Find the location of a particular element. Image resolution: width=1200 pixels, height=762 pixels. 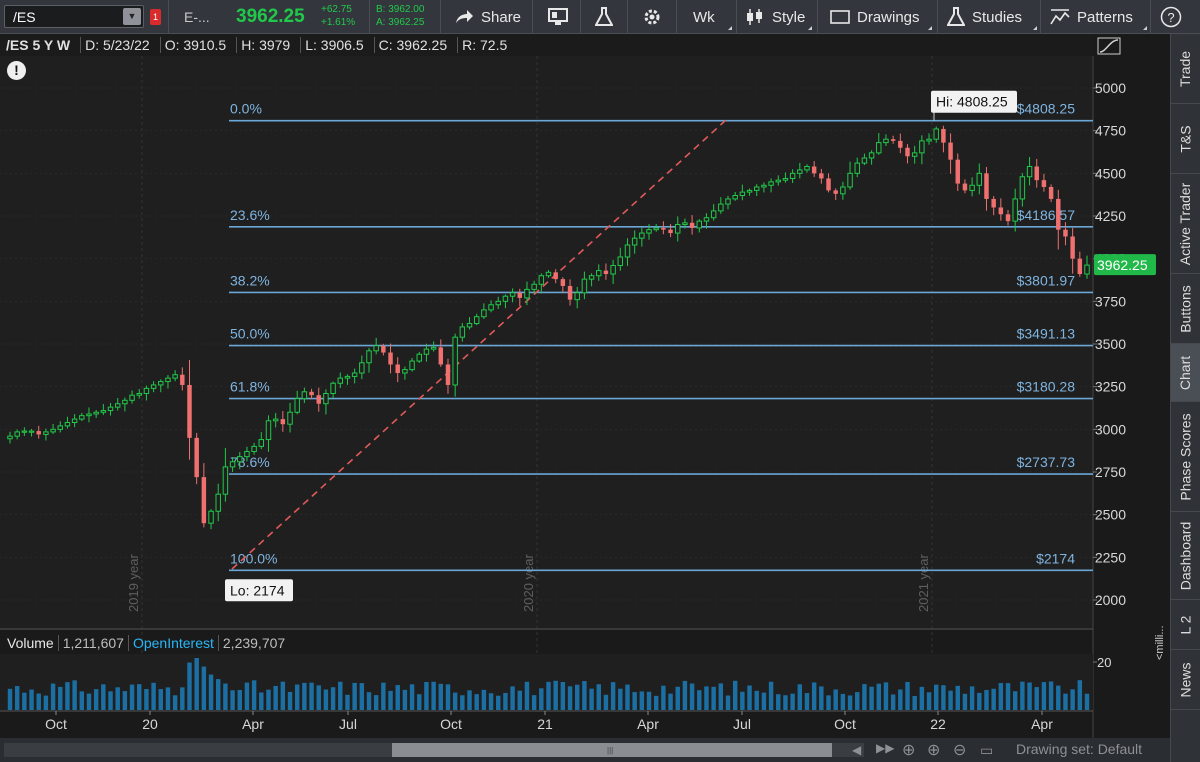

tab-dashboard: Dashboard is located at coordinates (1185, 556).